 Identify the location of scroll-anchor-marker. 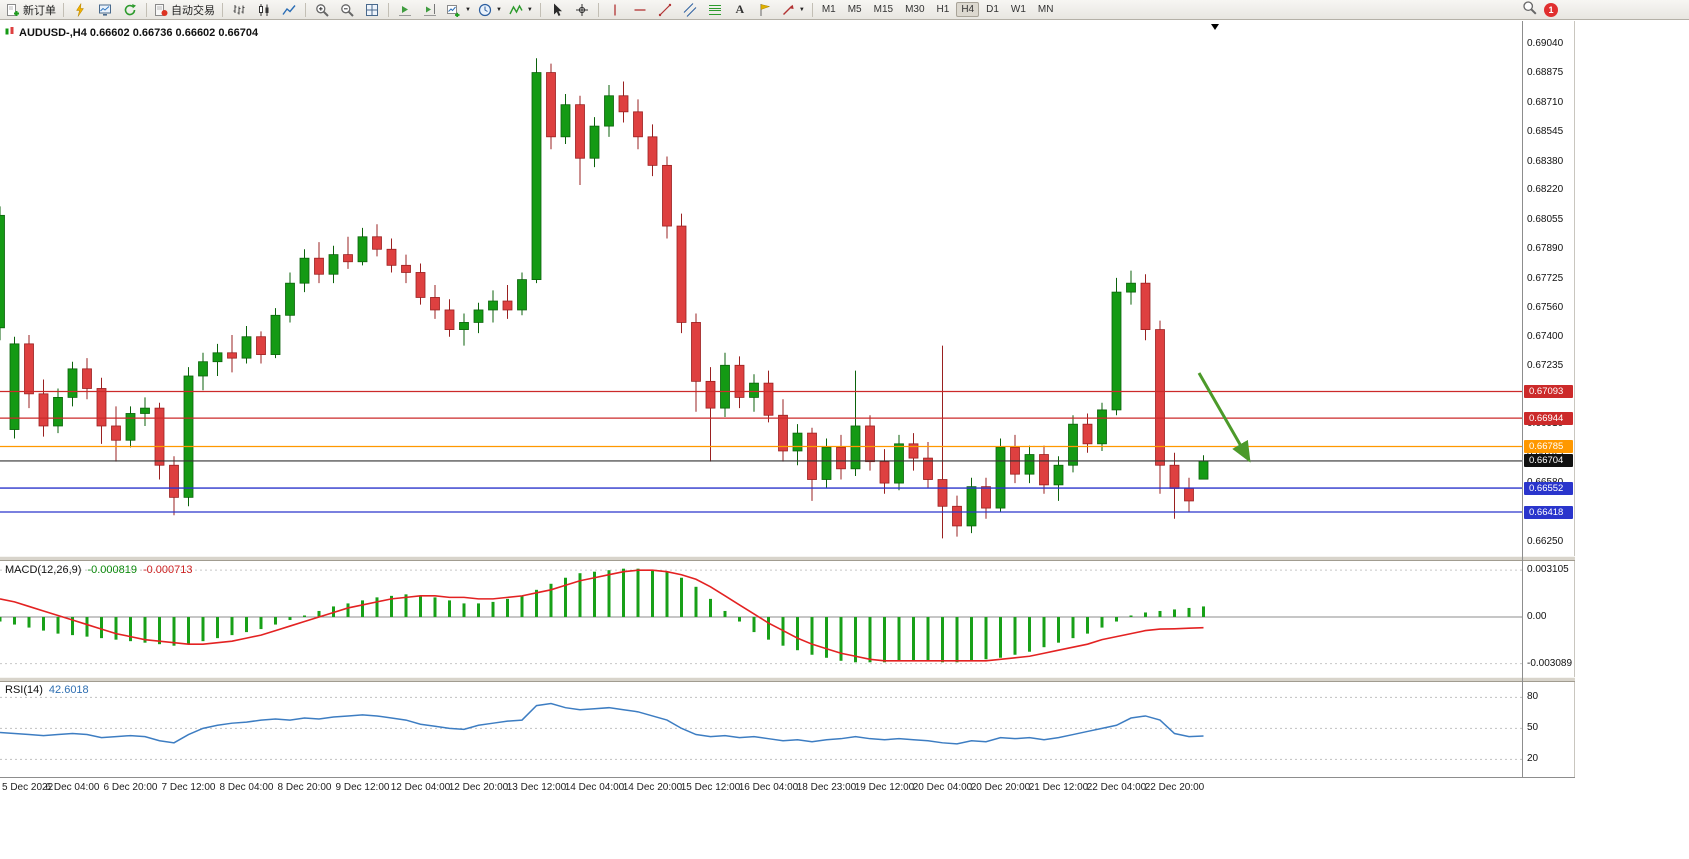
(1215, 27).